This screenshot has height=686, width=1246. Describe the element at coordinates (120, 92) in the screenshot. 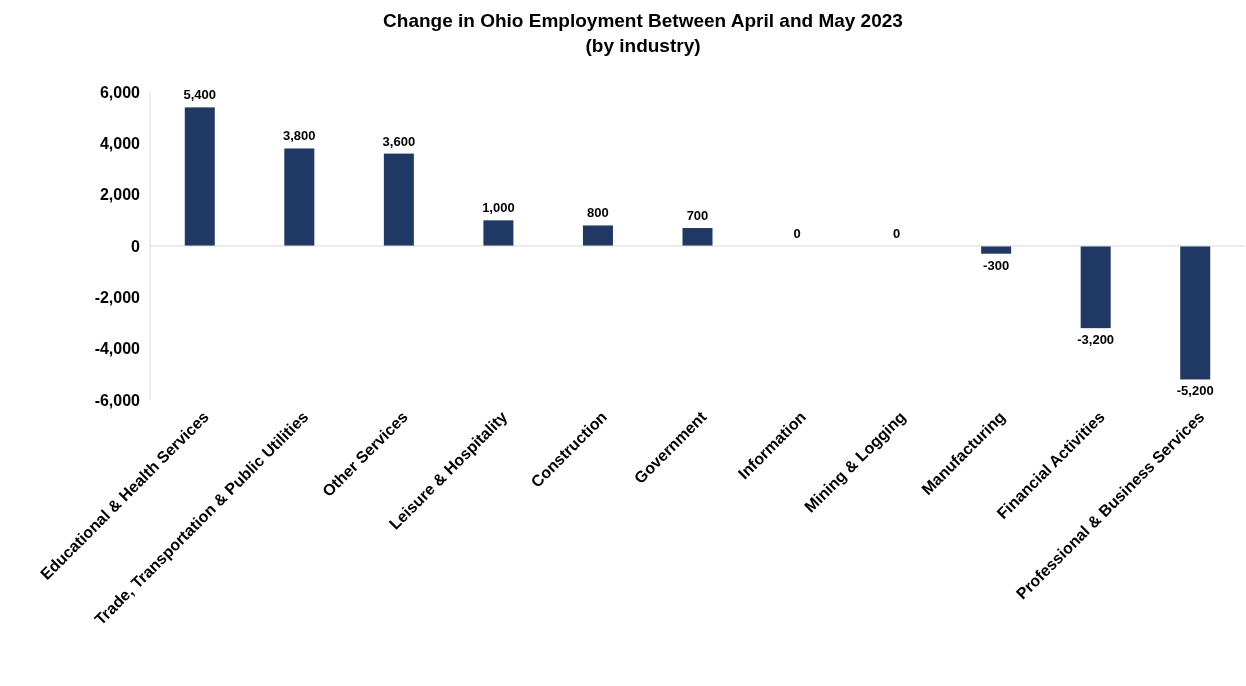

I see `y-tick-label: 6,000` at that location.